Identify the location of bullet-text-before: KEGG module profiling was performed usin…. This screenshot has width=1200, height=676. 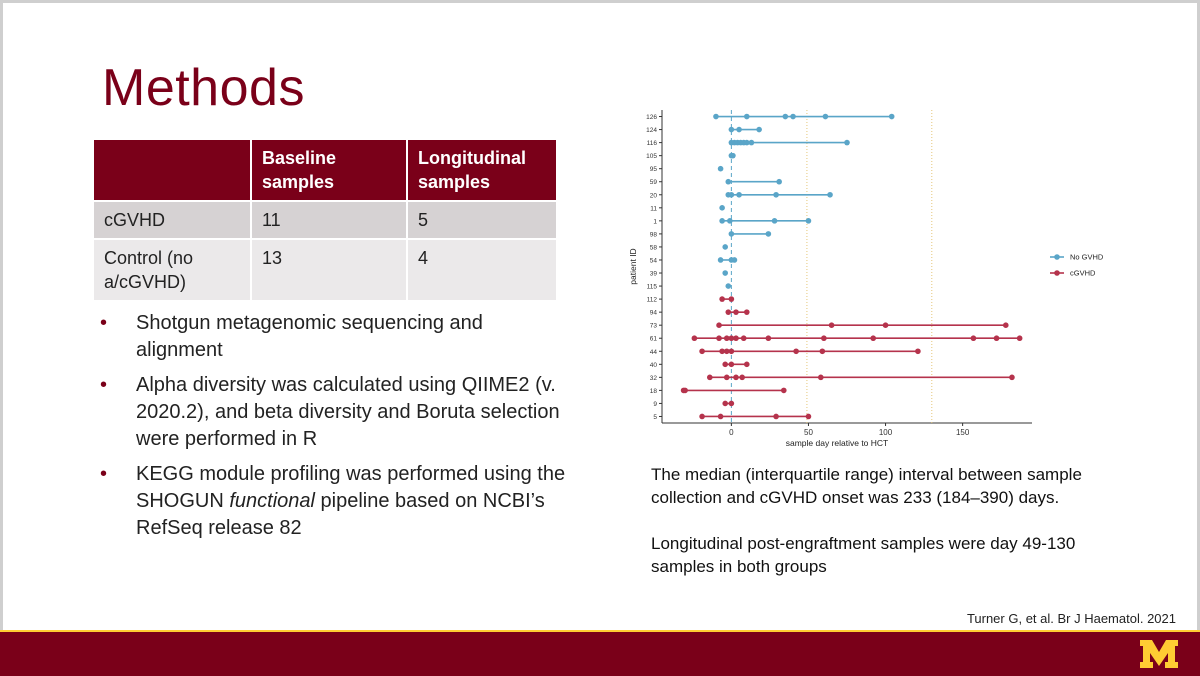
(351, 487).